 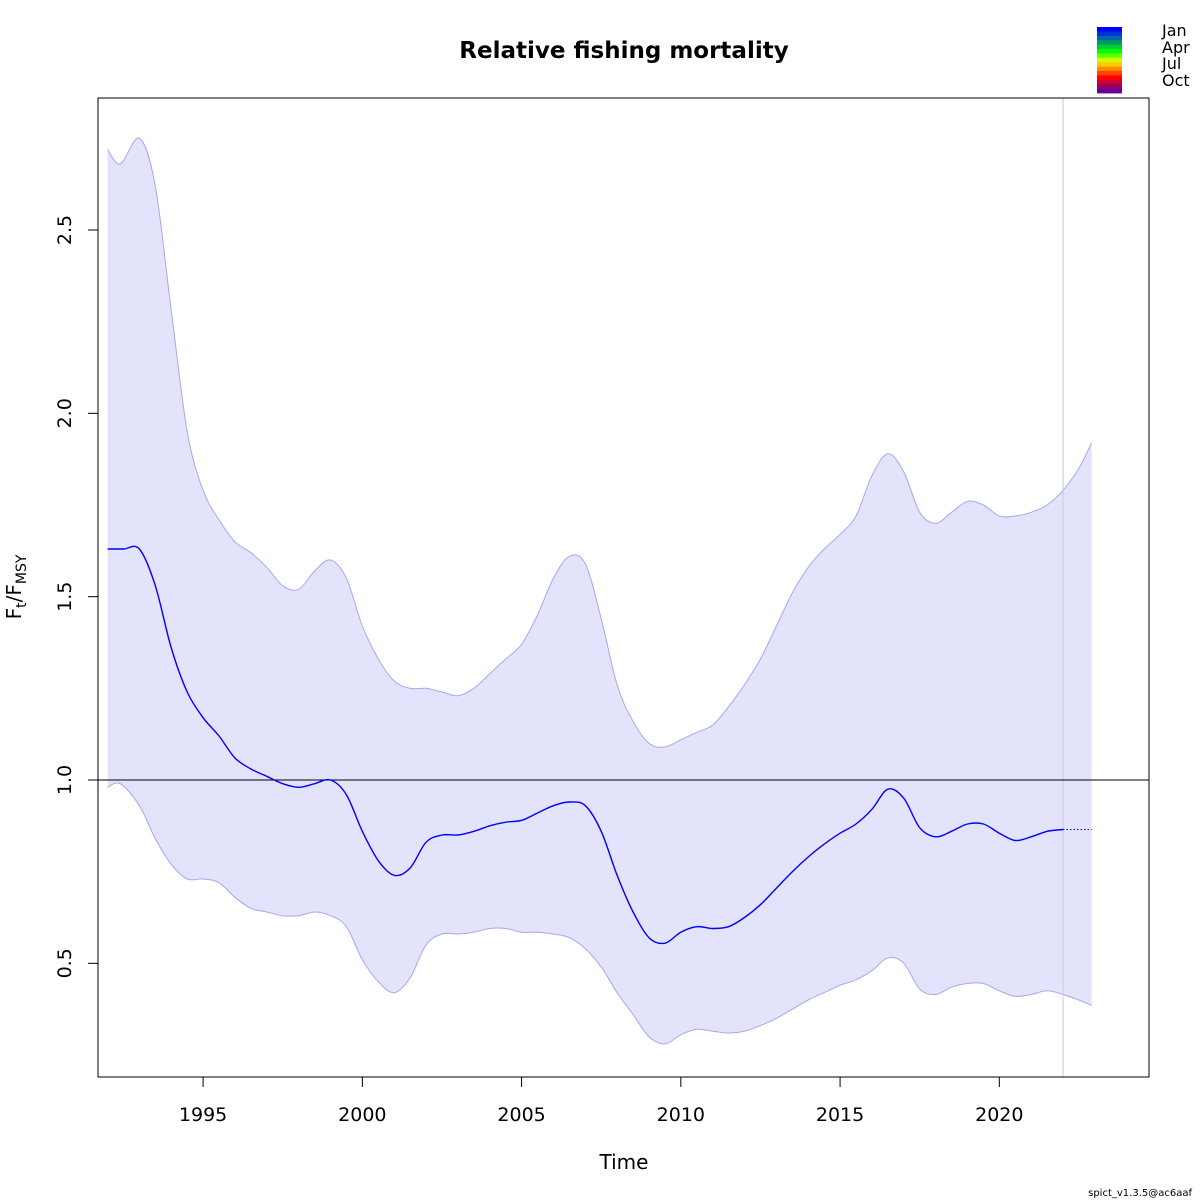 I want to click on x-tick-label-2005: 2005, so click(x=521, y=1115).